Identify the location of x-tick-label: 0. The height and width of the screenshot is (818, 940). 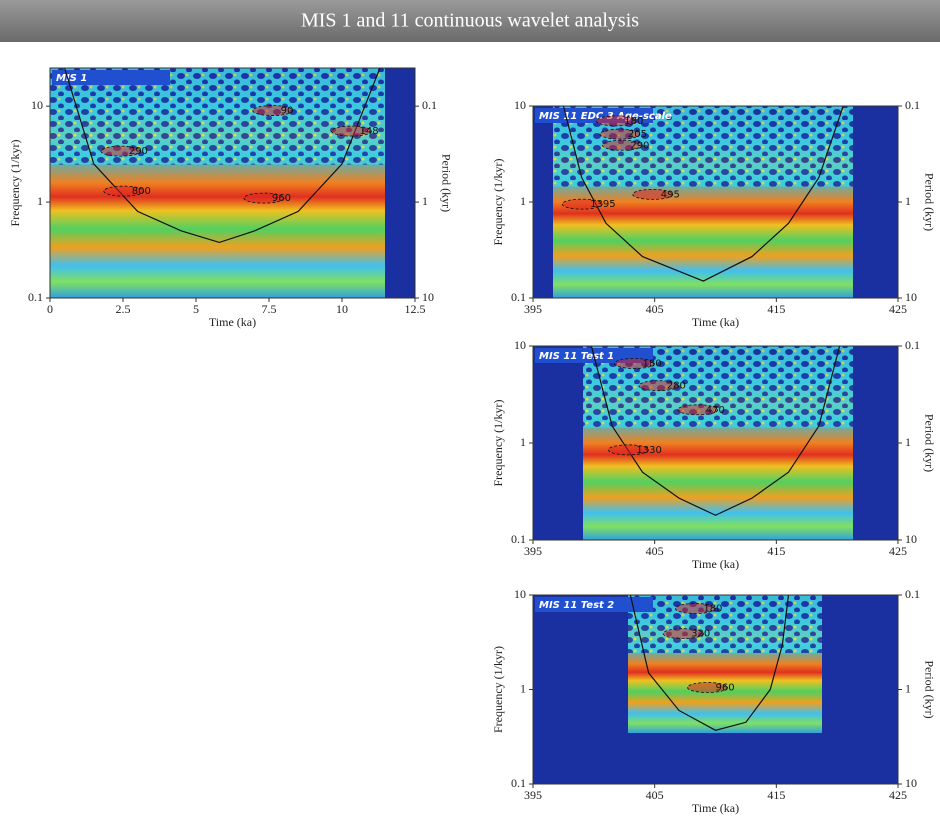
(50, 309).